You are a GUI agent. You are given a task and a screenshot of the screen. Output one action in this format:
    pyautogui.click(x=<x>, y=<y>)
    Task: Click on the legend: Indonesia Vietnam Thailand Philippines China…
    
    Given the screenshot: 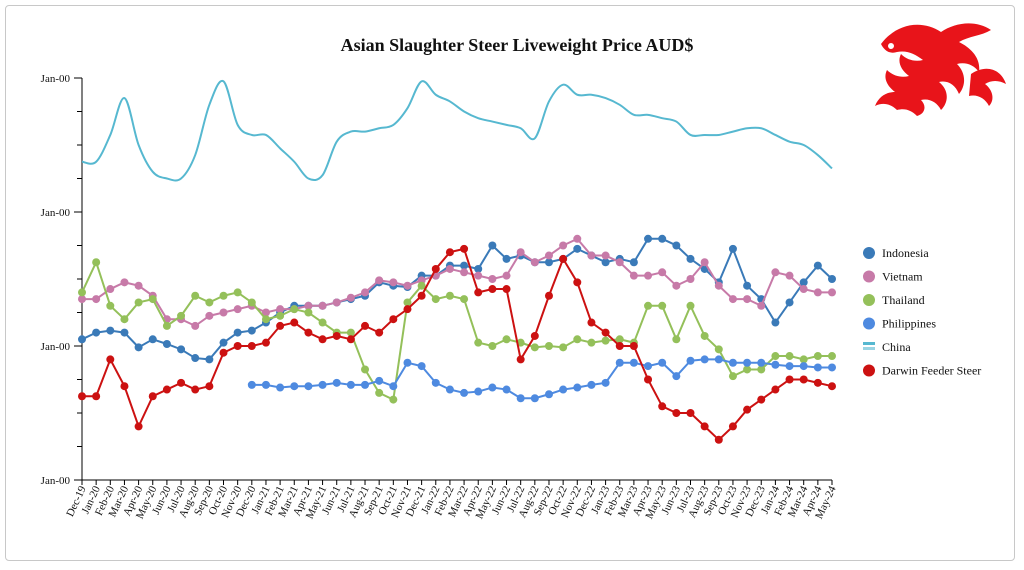 What is the action you would take?
    pyautogui.click(x=922, y=312)
    